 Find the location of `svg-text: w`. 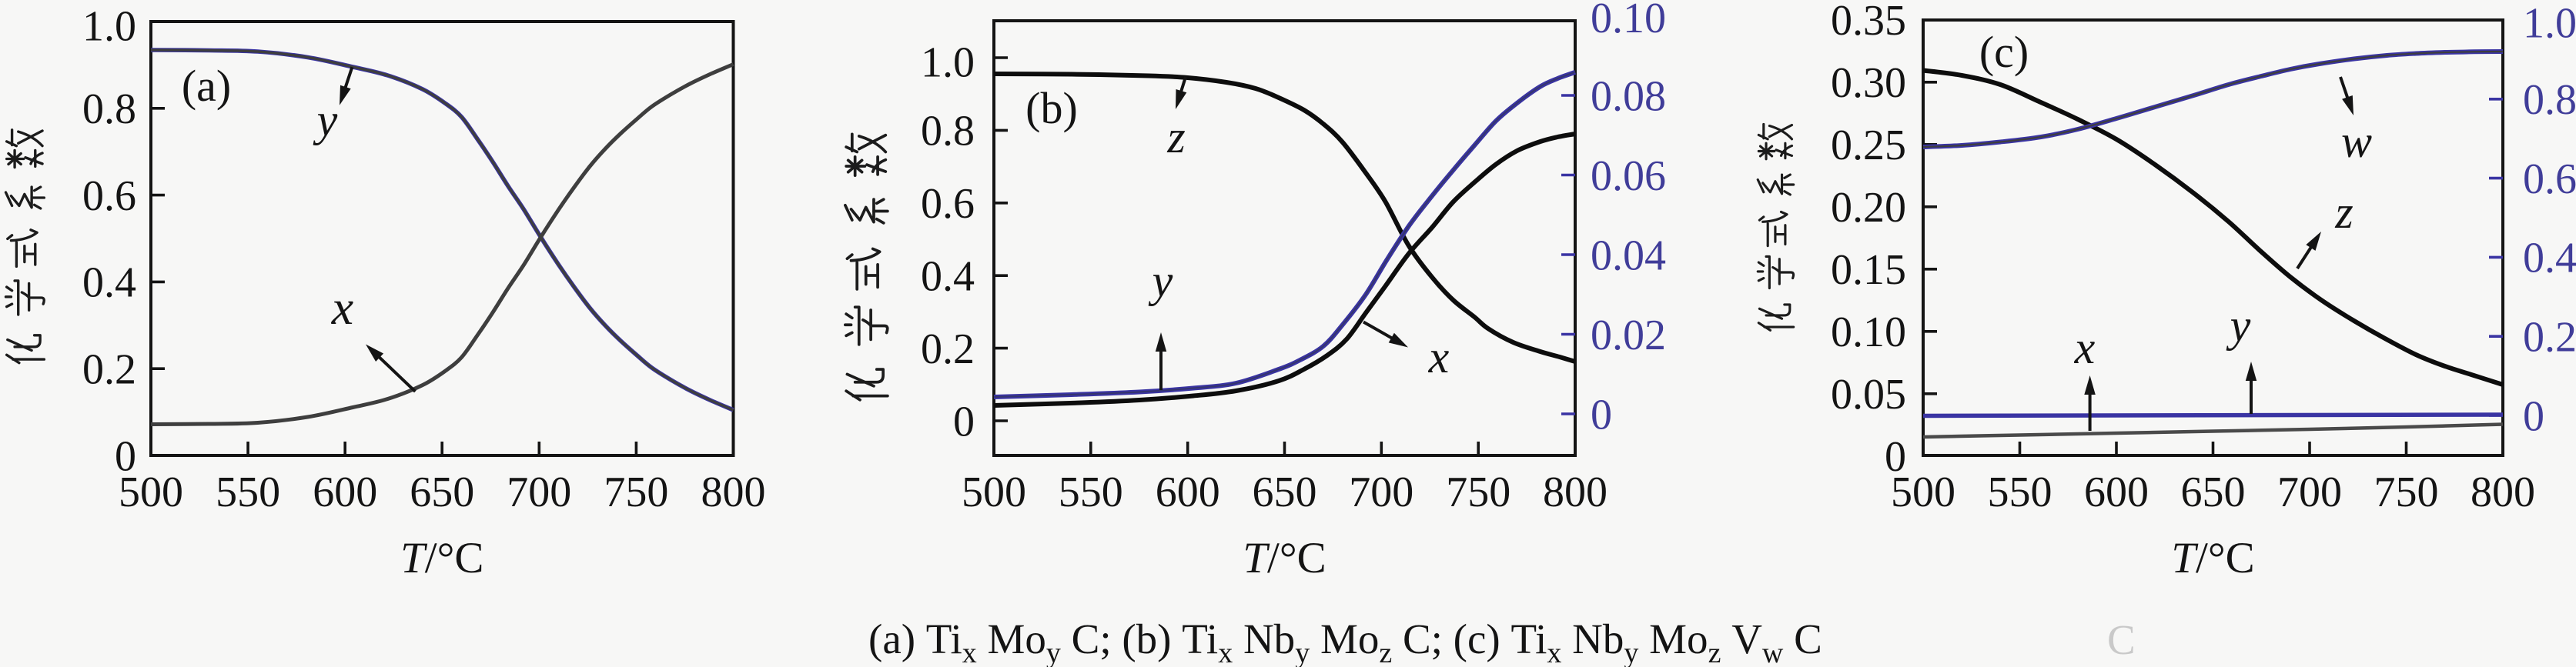

svg-text: w is located at coordinates (2356, 141).